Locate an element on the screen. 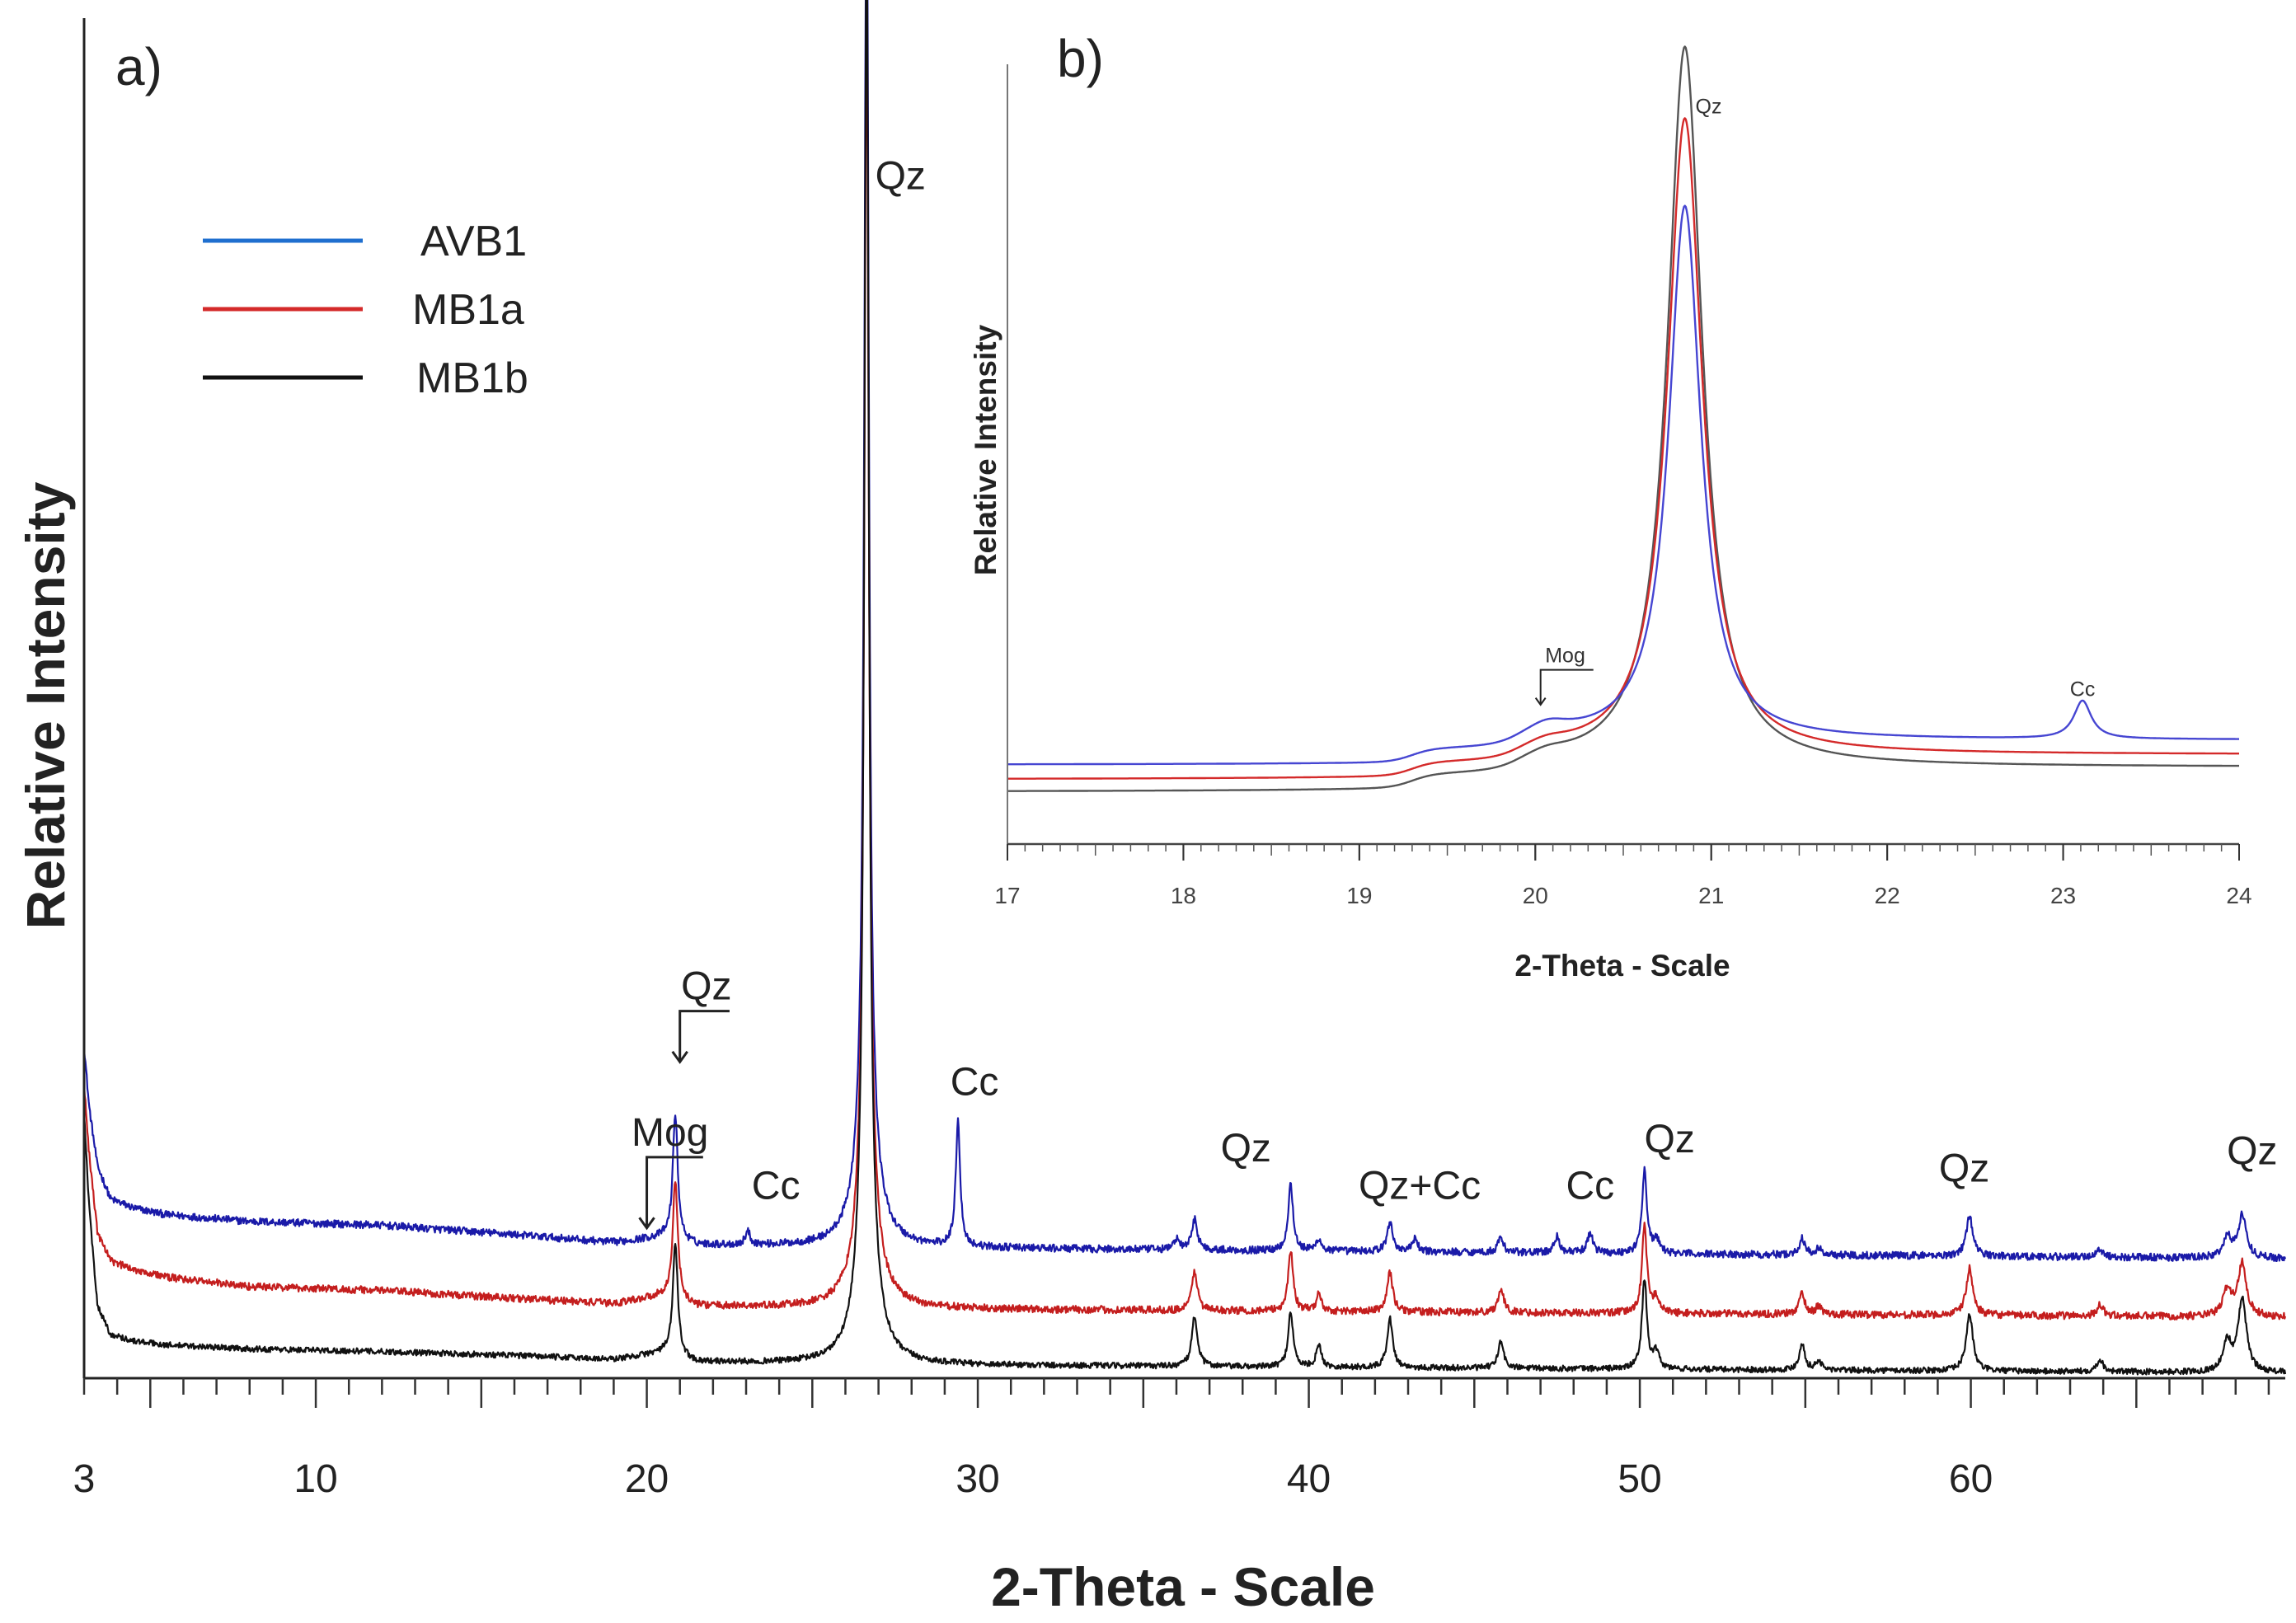 The height and width of the screenshot is (1623, 2296). legend: AVB1 MB1a MB1b is located at coordinates (366, 310).